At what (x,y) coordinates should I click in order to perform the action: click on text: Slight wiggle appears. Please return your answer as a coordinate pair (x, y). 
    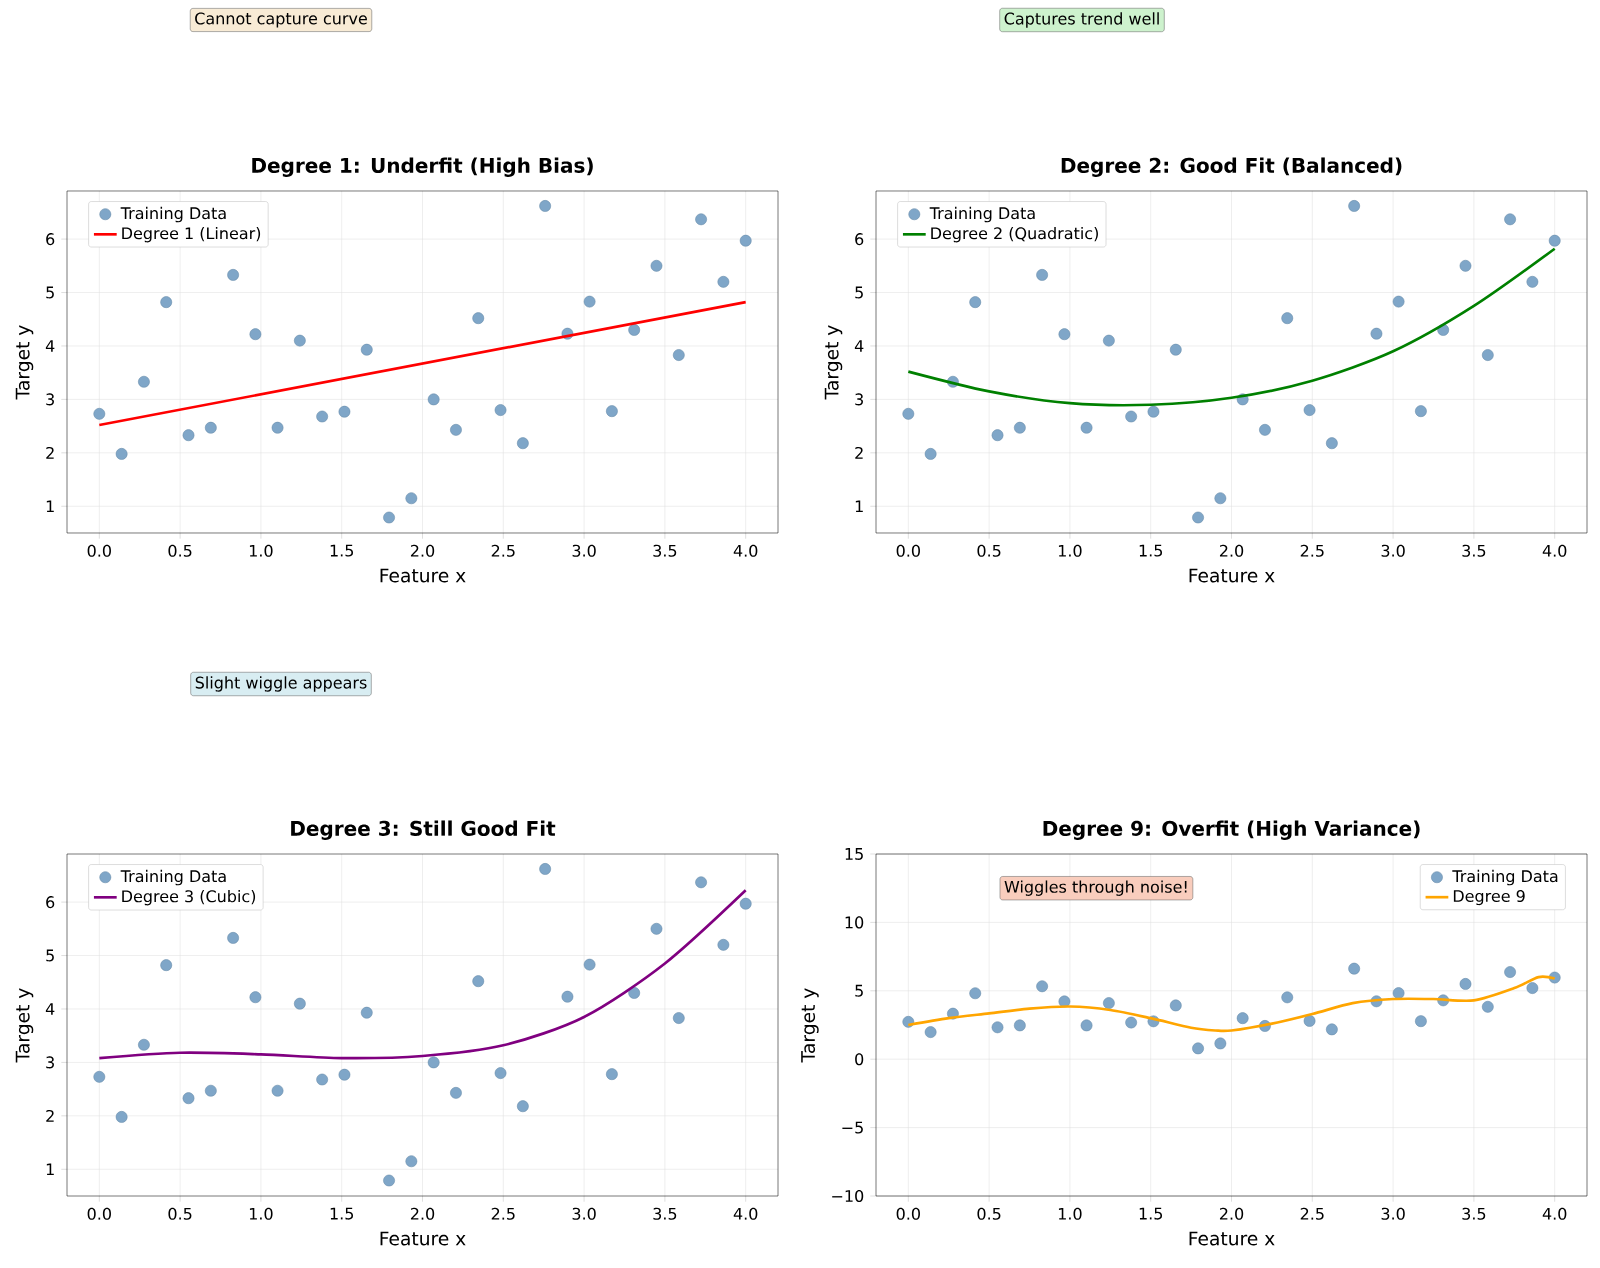
    Looking at the image, I should click on (281, 684).